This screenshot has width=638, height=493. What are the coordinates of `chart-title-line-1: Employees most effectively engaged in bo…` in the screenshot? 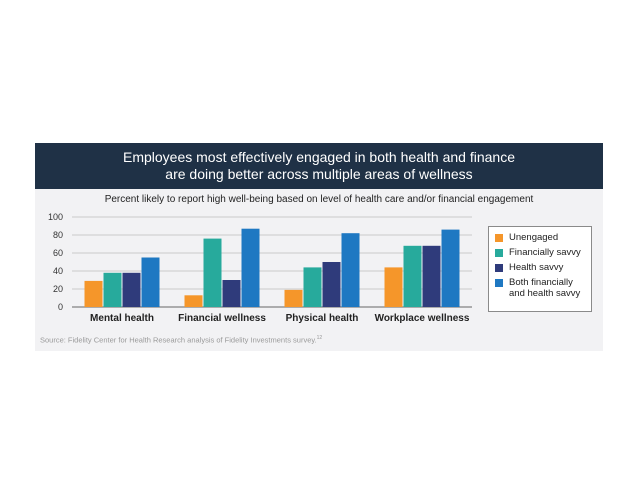 It's located at (319, 157).